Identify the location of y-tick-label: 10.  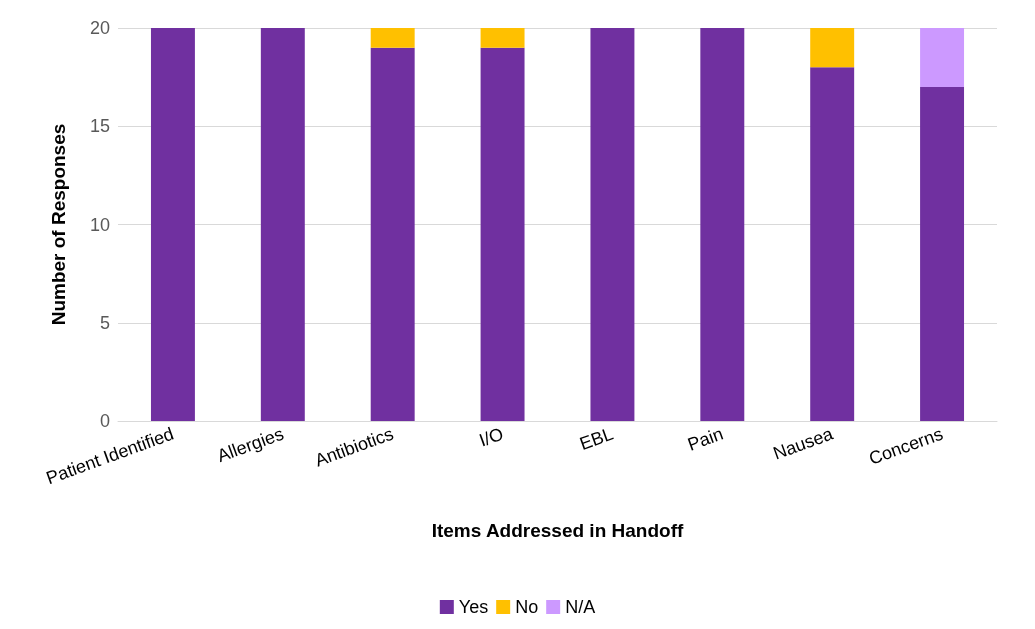
(99, 224).